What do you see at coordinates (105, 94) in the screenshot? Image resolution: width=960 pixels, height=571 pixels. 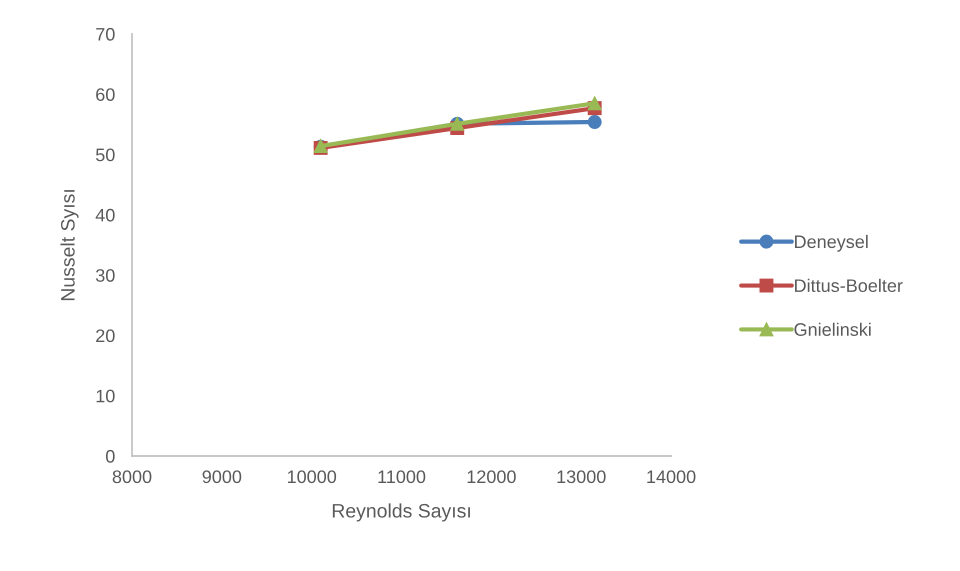 I see `y-tick-label: 60` at bounding box center [105, 94].